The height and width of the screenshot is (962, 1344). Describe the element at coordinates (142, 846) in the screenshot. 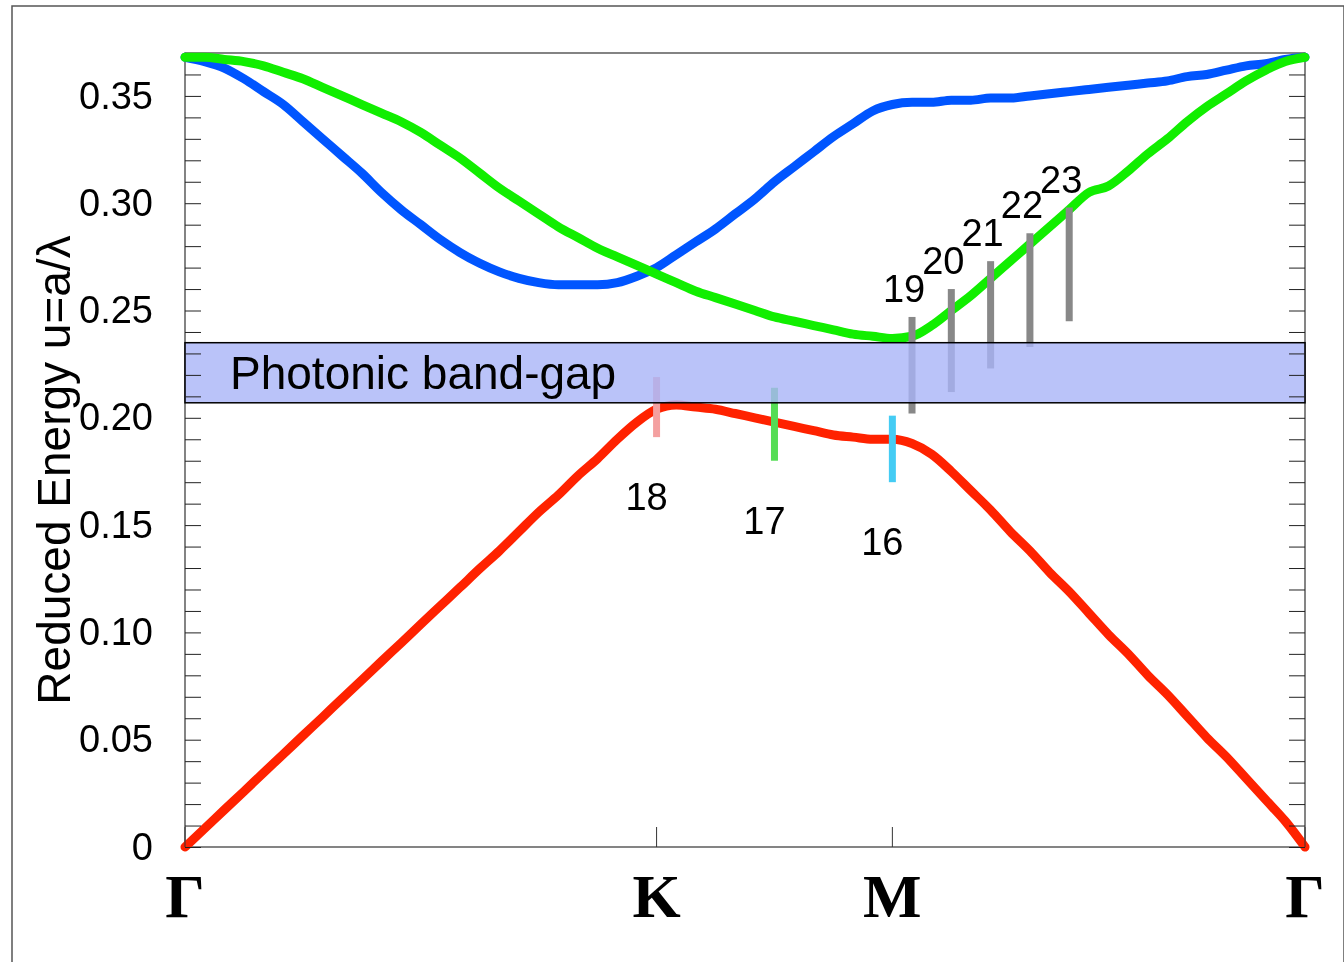

I see `y-tick-label: 0` at that location.